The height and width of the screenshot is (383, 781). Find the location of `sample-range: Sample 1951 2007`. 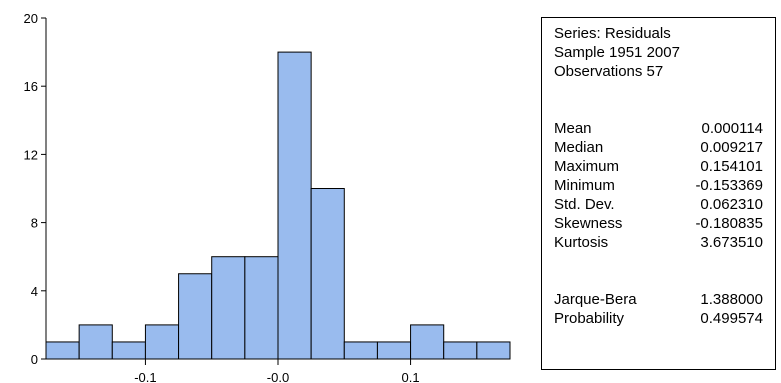

sample-range: Sample 1951 2007 is located at coordinates (617, 52).